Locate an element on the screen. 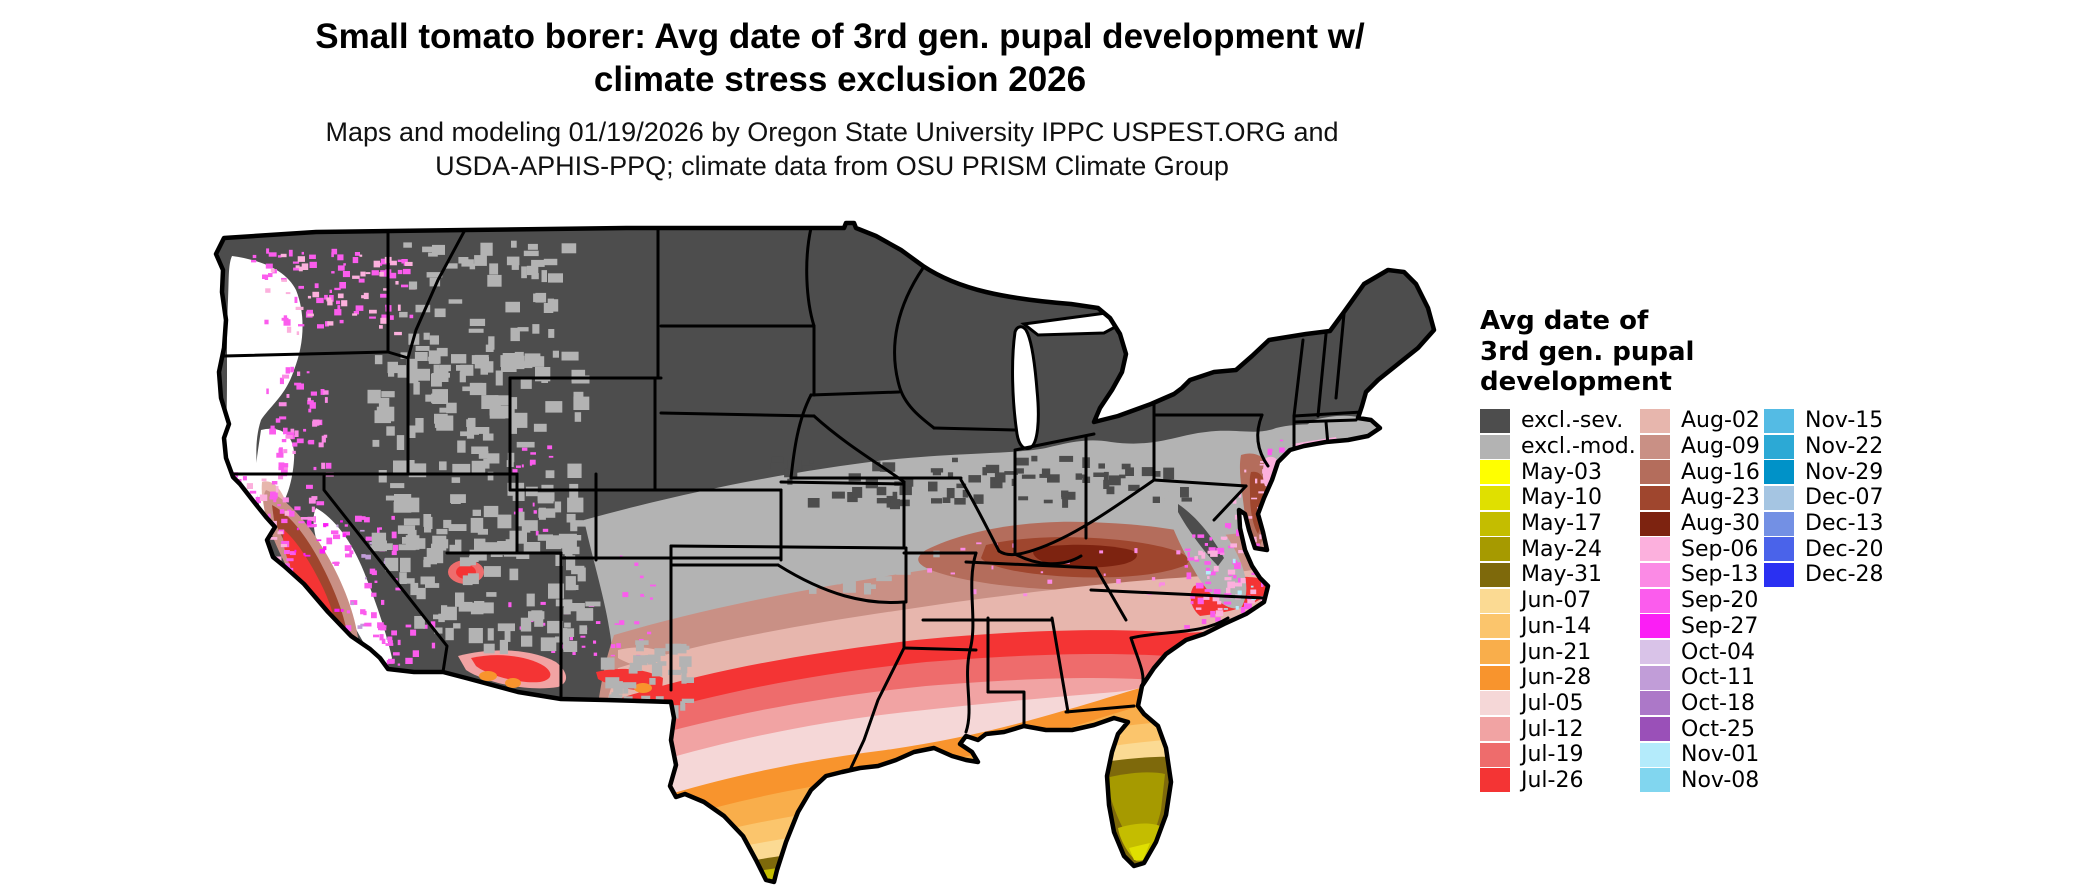 This screenshot has height=892, width=2100. legend-label: Dec-13 is located at coordinates (1844, 524).